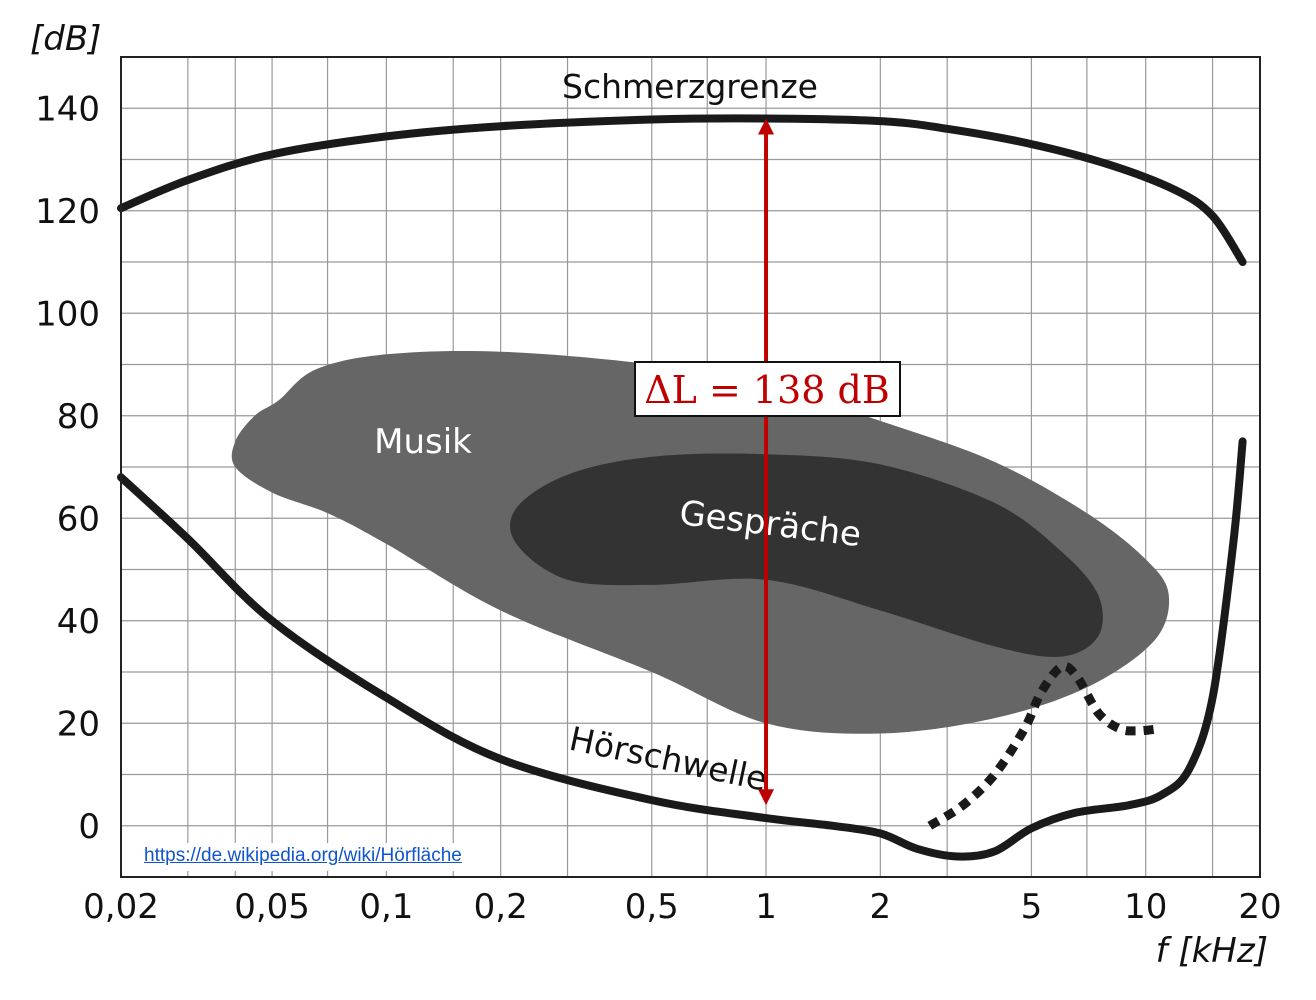  Describe the element at coordinates (67, 314) in the screenshot. I see `y-tick-label: 100` at that location.